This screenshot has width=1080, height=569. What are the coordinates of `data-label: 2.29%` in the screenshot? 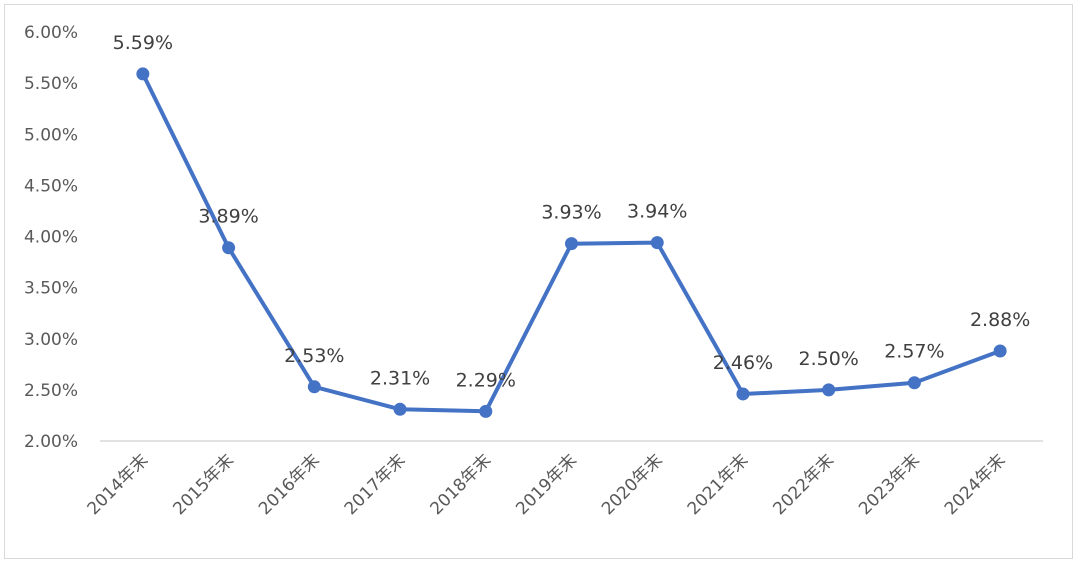 It's located at (486, 380).